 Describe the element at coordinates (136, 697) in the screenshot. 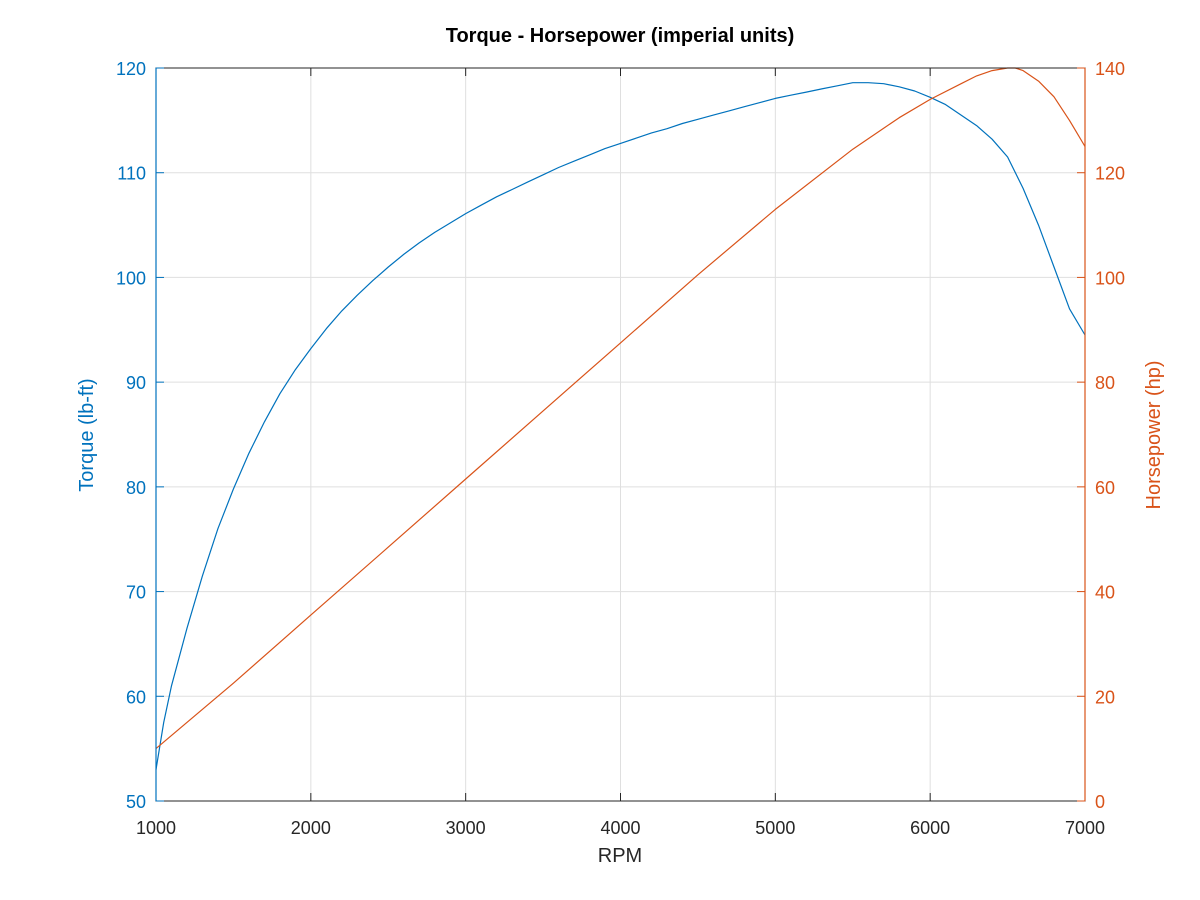

I see `y-left-tick-label: 60` at that location.